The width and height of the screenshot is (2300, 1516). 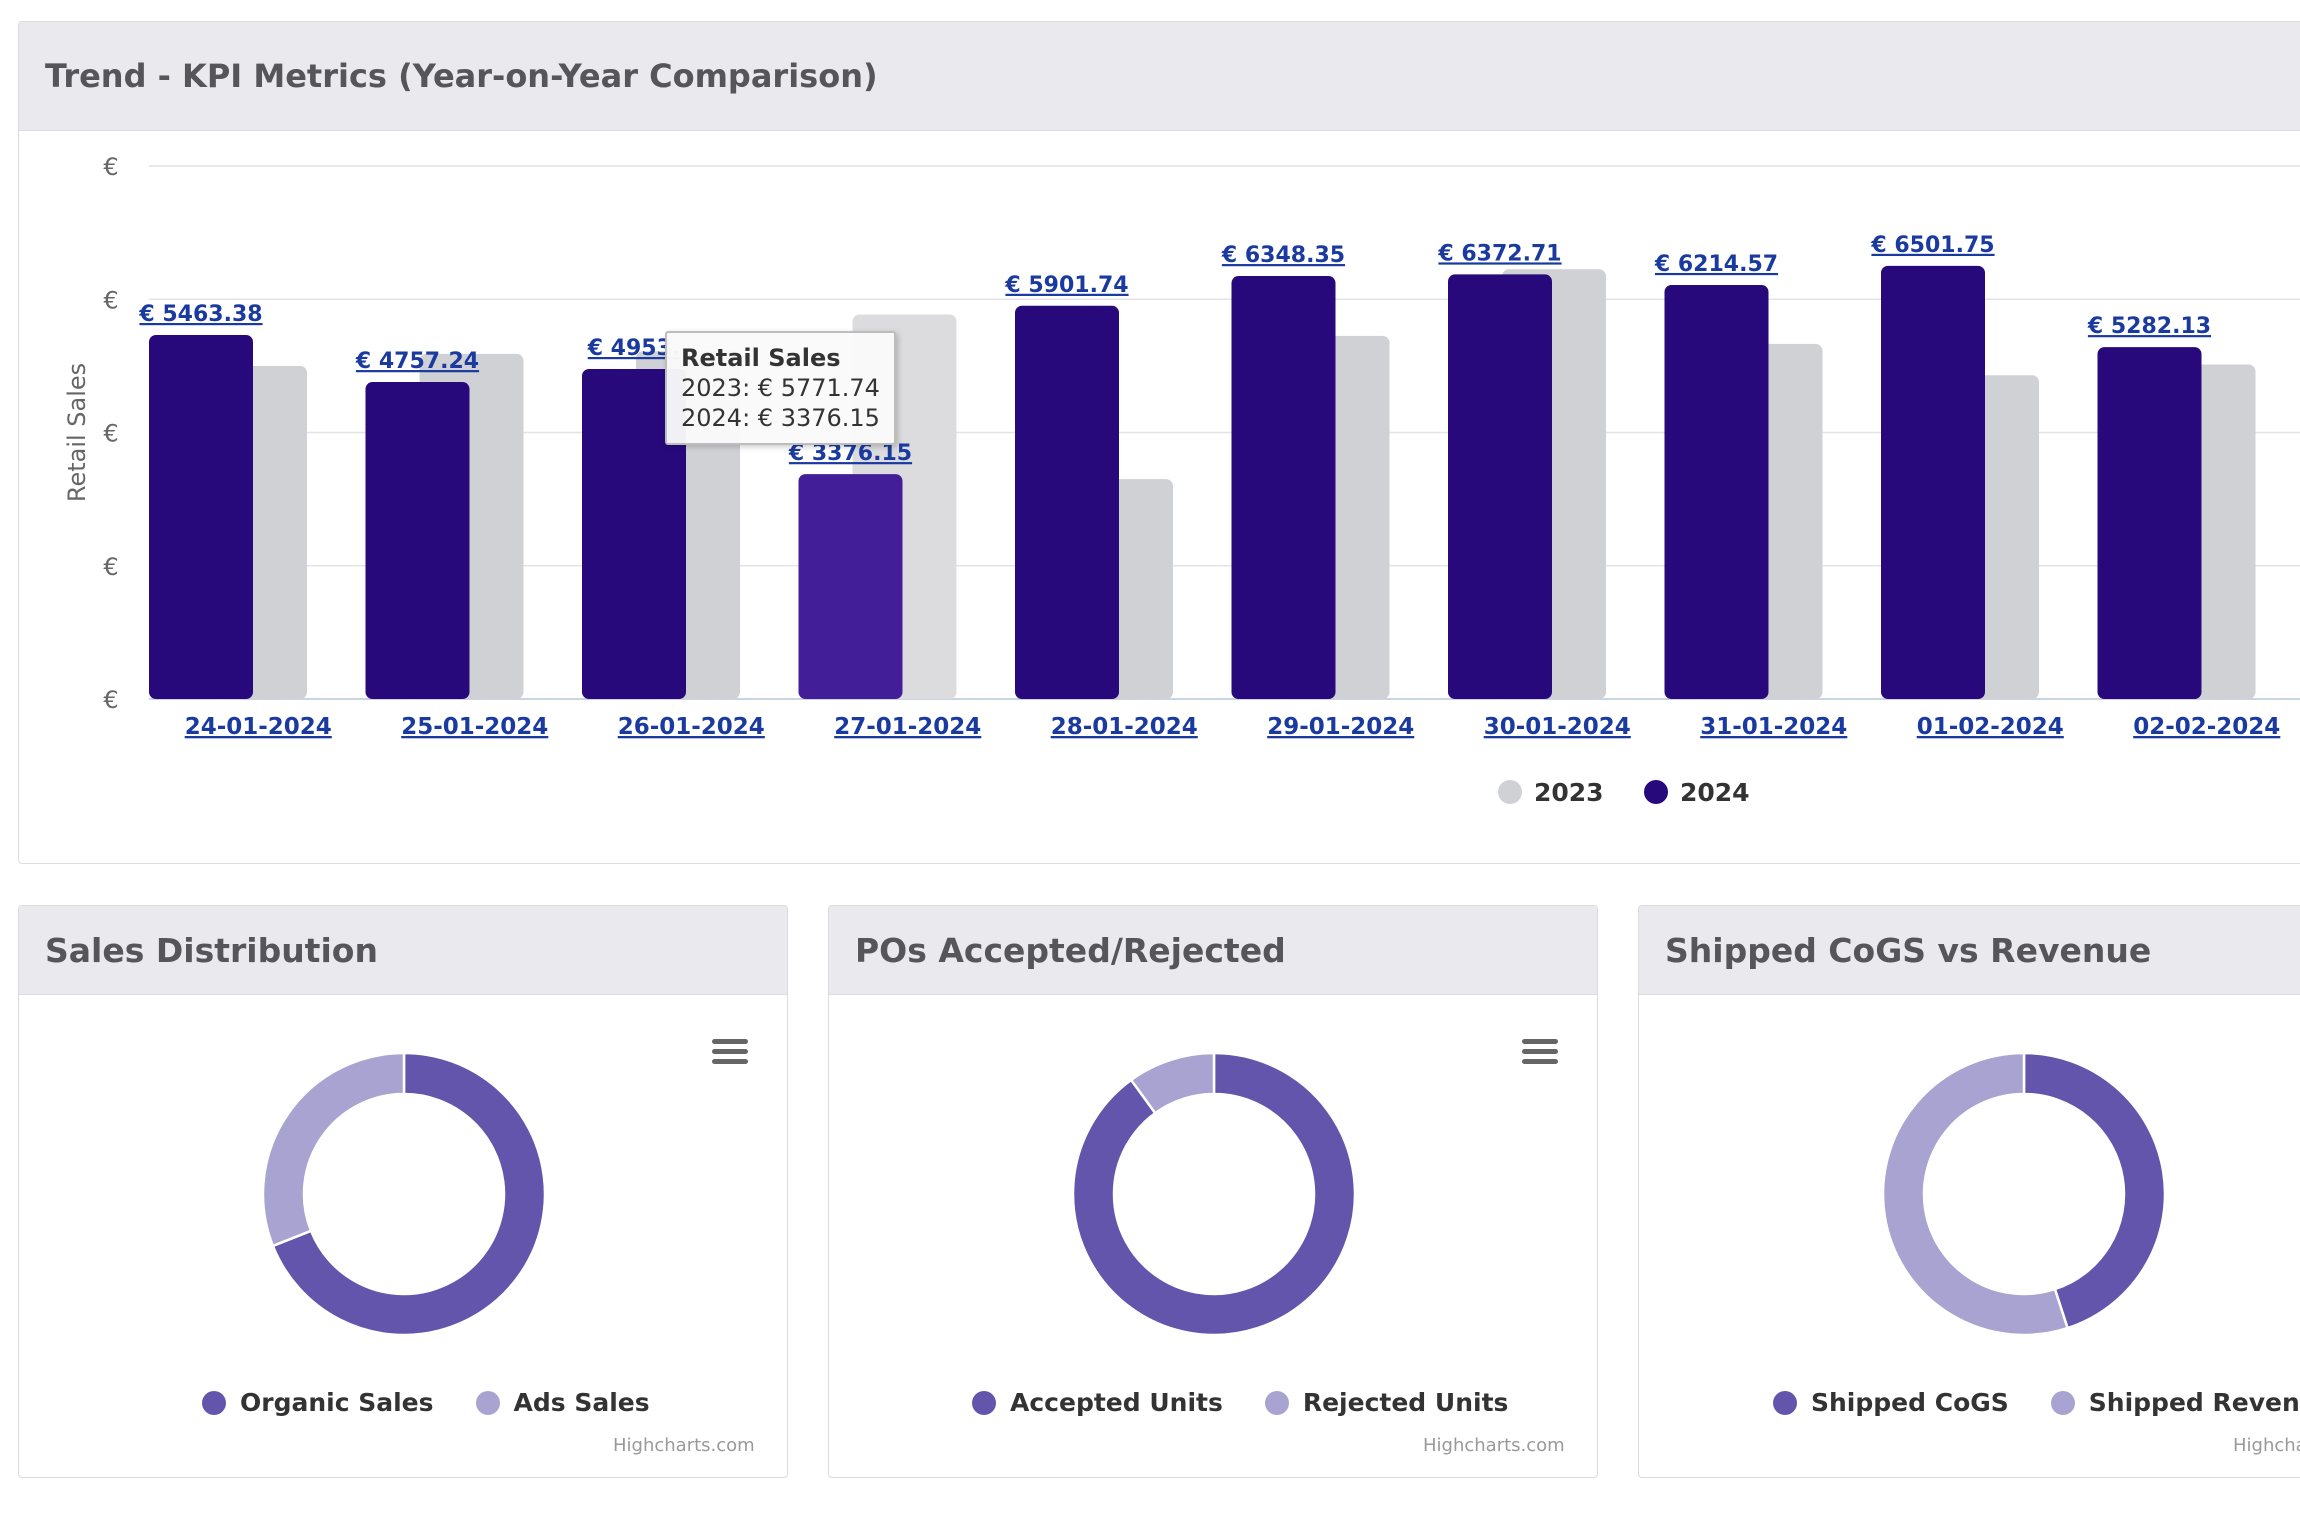 What do you see at coordinates (1124, 727) in the screenshot?
I see `x-tick-label: 28-01-2024` at bounding box center [1124, 727].